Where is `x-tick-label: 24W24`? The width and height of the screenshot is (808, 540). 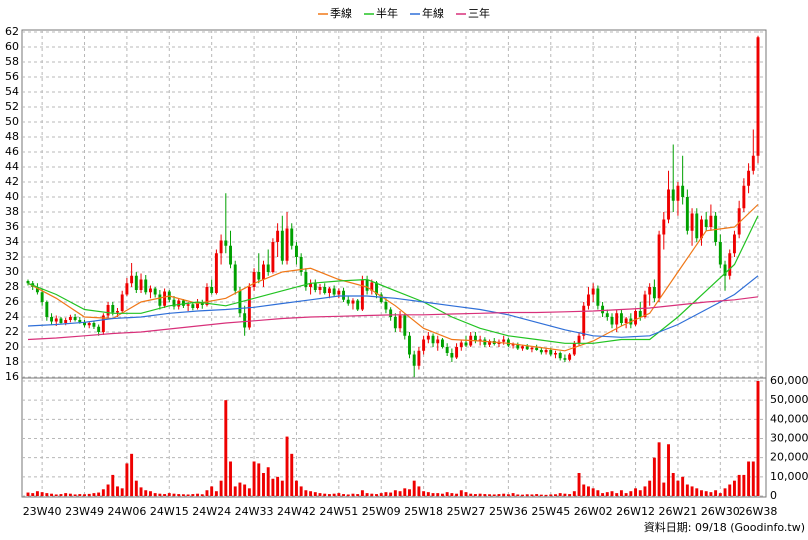 x-tick-label: 24W24 is located at coordinates (211, 511).